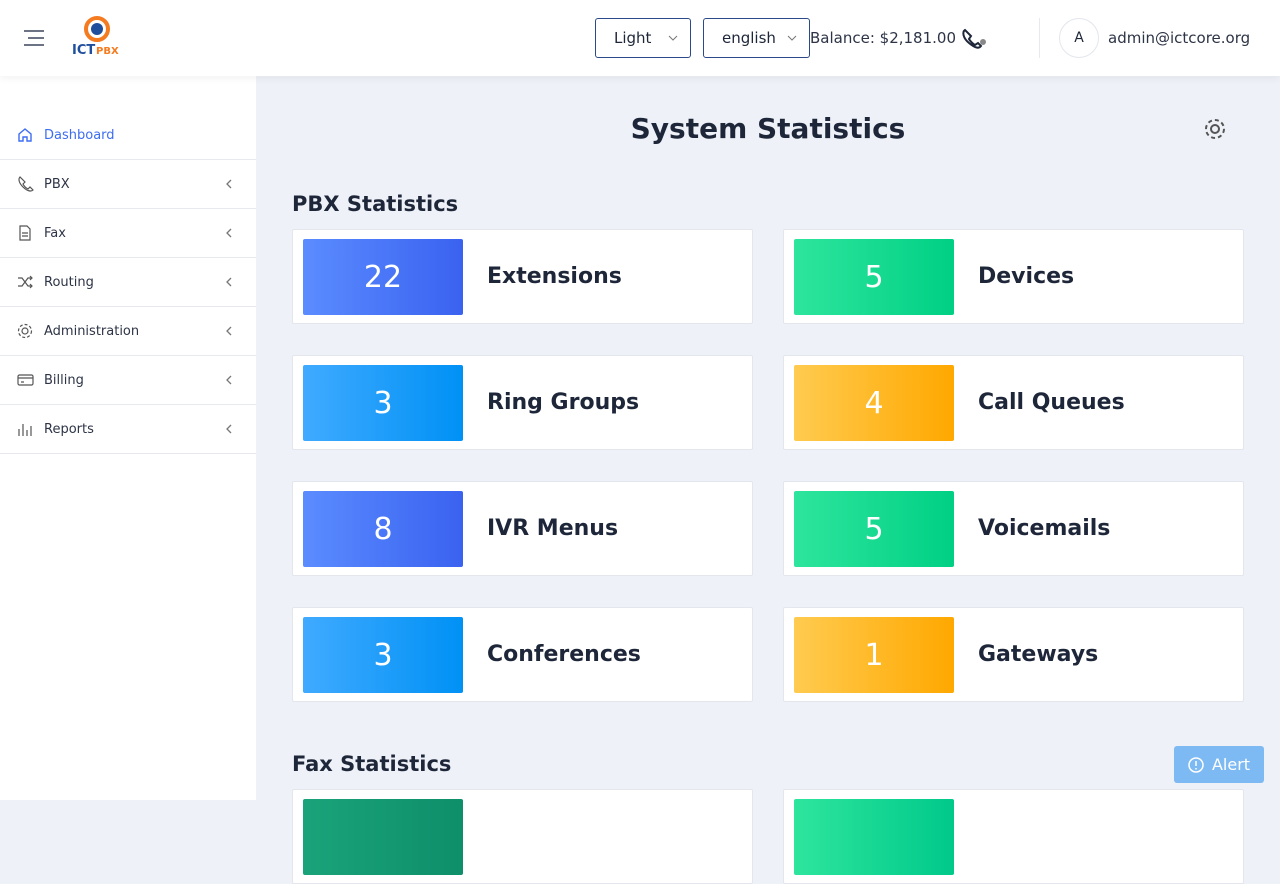 Image resolution: width=1280 pixels, height=884 pixels. What do you see at coordinates (633, 38) in the screenshot?
I see `theme-value: Light` at bounding box center [633, 38].